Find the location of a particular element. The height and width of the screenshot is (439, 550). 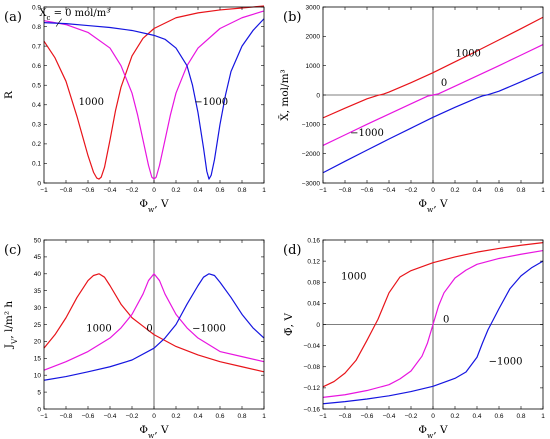

y-tick-label: 0.16 is located at coordinates (313, 240).